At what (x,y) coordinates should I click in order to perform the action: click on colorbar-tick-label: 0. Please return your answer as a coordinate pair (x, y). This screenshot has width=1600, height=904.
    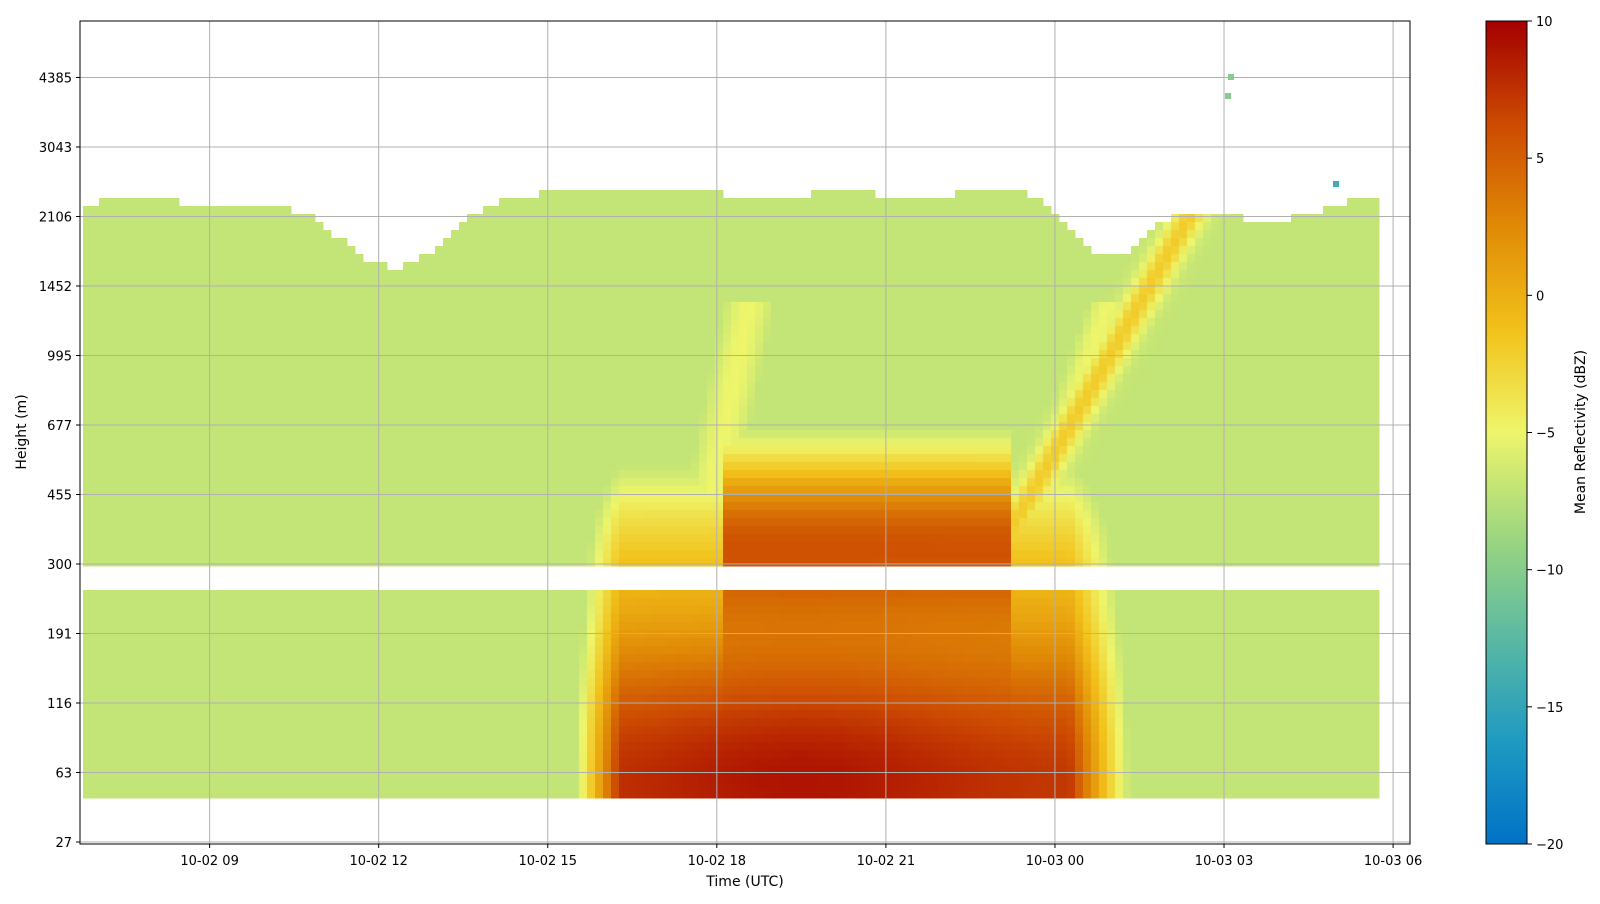
    Looking at the image, I should click on (1540, 296).